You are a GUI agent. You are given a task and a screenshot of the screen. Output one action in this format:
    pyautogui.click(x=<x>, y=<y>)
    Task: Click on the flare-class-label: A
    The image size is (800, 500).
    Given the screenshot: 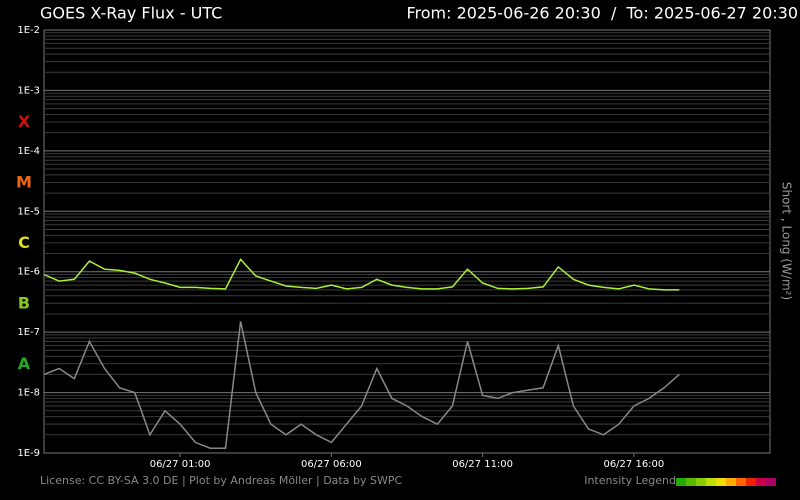 What is the action you would take?
    pyautogui.click(x=24, y=363)
    